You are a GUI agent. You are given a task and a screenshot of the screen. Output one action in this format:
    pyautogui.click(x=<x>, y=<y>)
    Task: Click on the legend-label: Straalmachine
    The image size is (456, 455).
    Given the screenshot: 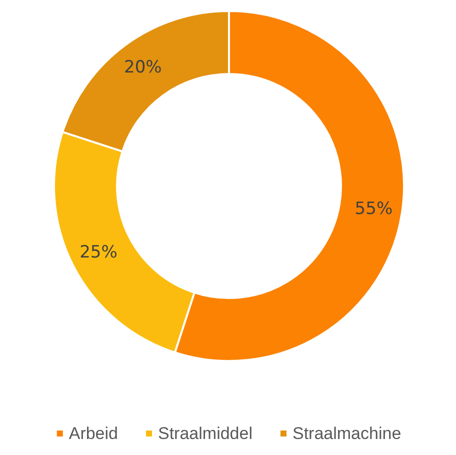 What is the action you would take?
    pyautogui.click(x=347, y=433)
    